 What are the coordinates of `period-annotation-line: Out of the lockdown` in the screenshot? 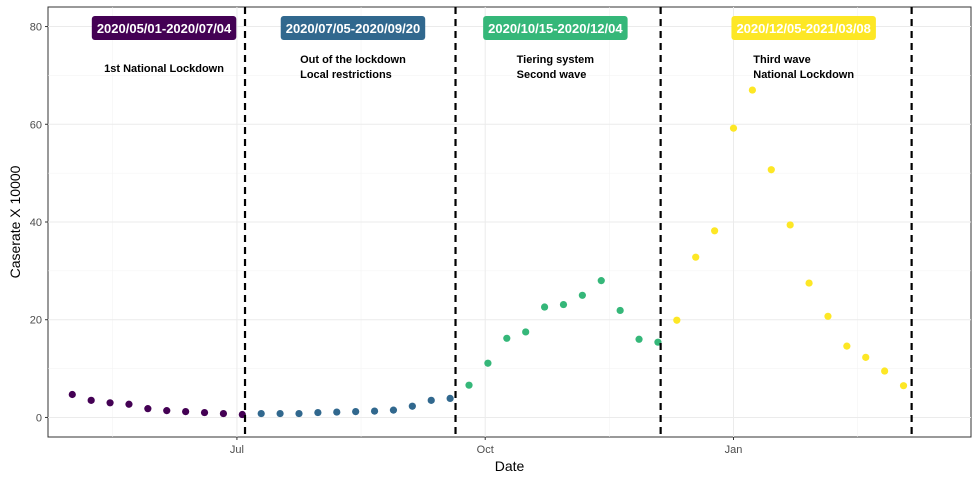 It's located at (353, 60).